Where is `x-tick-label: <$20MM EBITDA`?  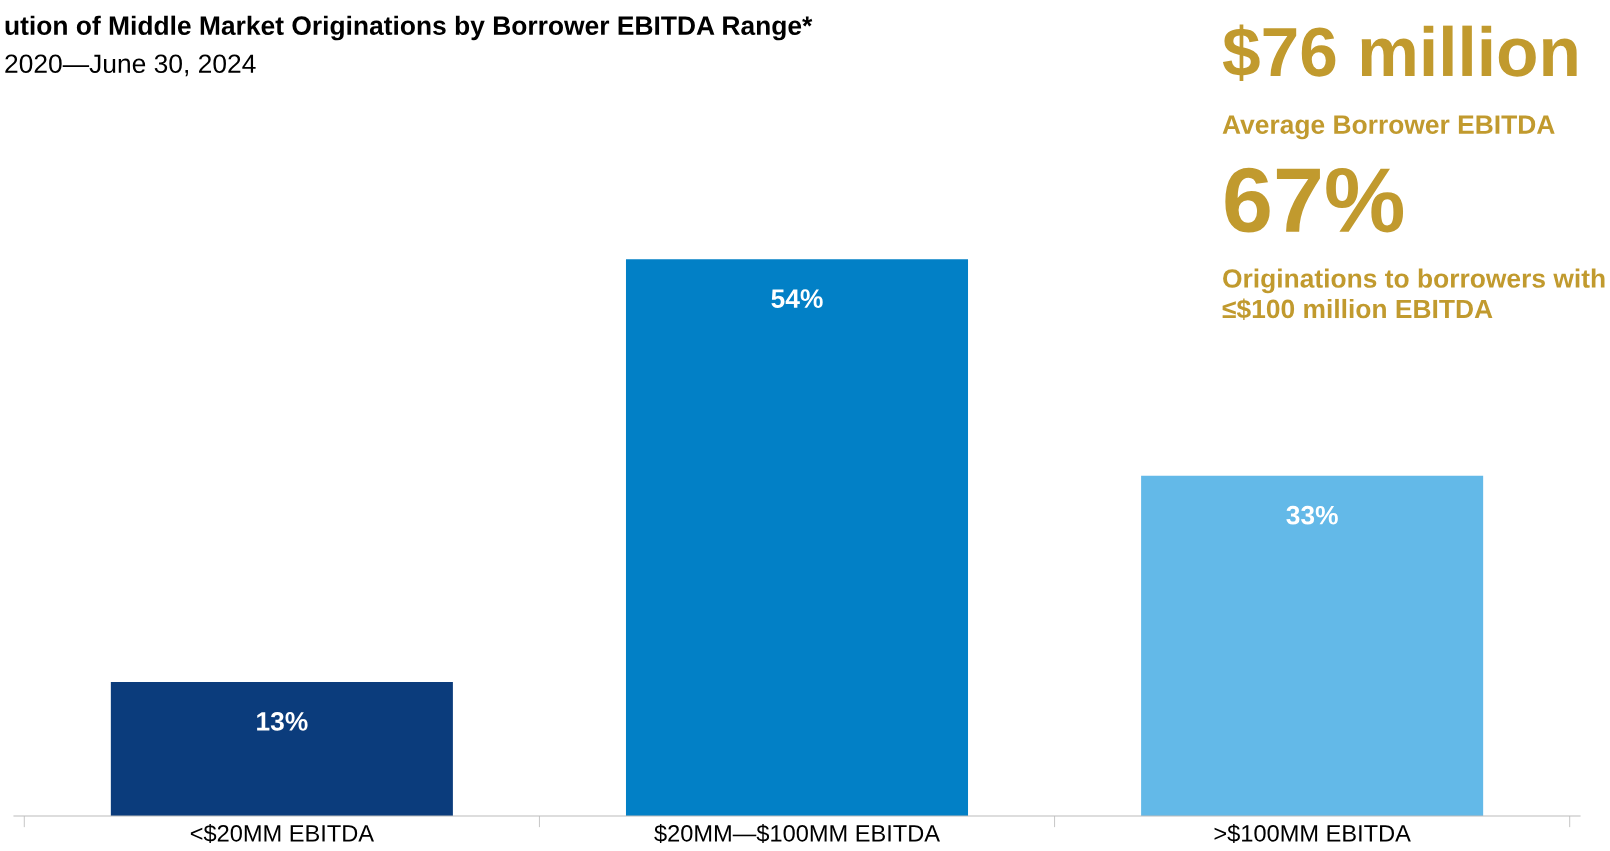 x-tick-label: <$20MM EBITDA is located at coordinates (282, 833).